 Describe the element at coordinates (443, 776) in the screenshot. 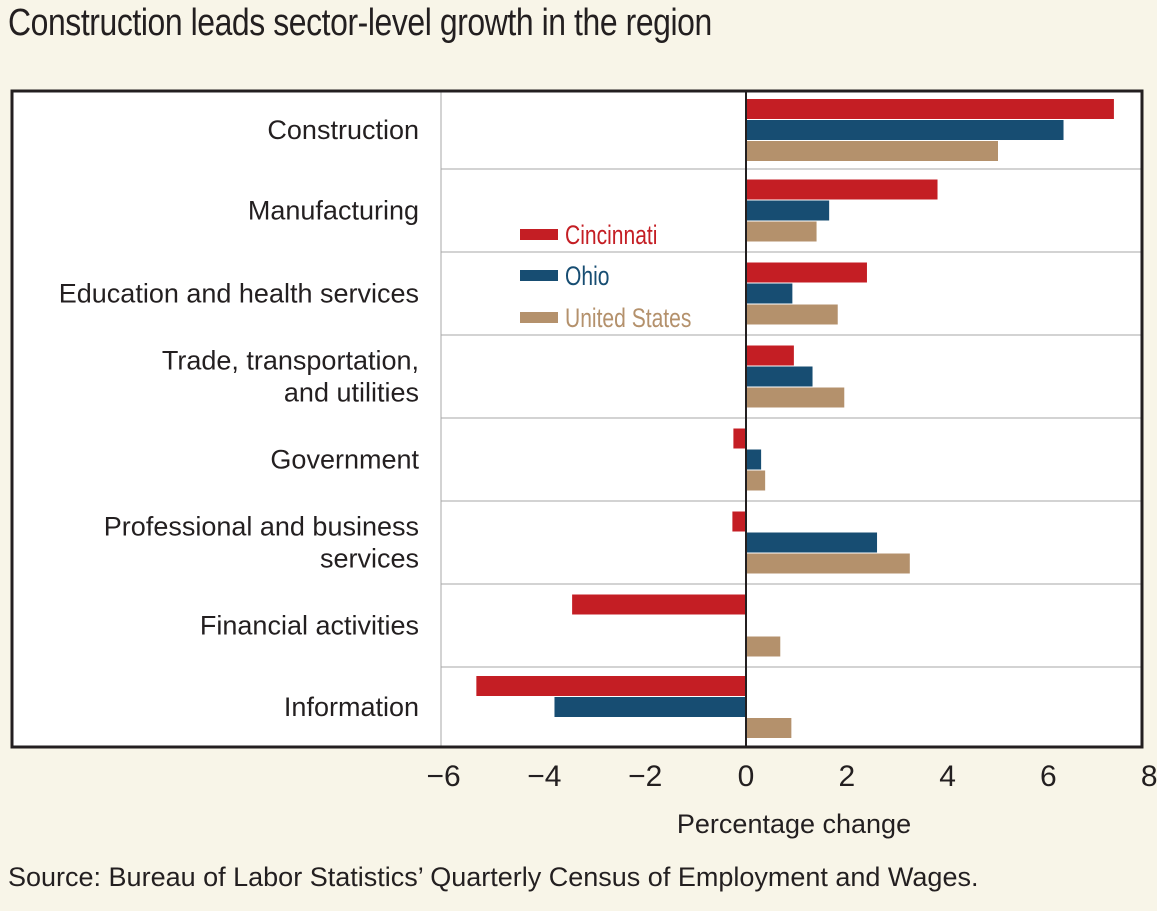

I see `x-tick-label: −6` at that location.